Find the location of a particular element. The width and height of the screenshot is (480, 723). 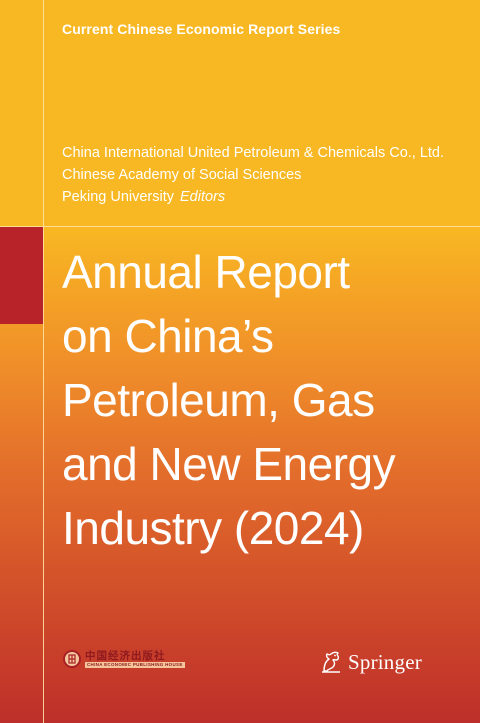

publisher-emblem-icon is located at coordinates (72, 659).